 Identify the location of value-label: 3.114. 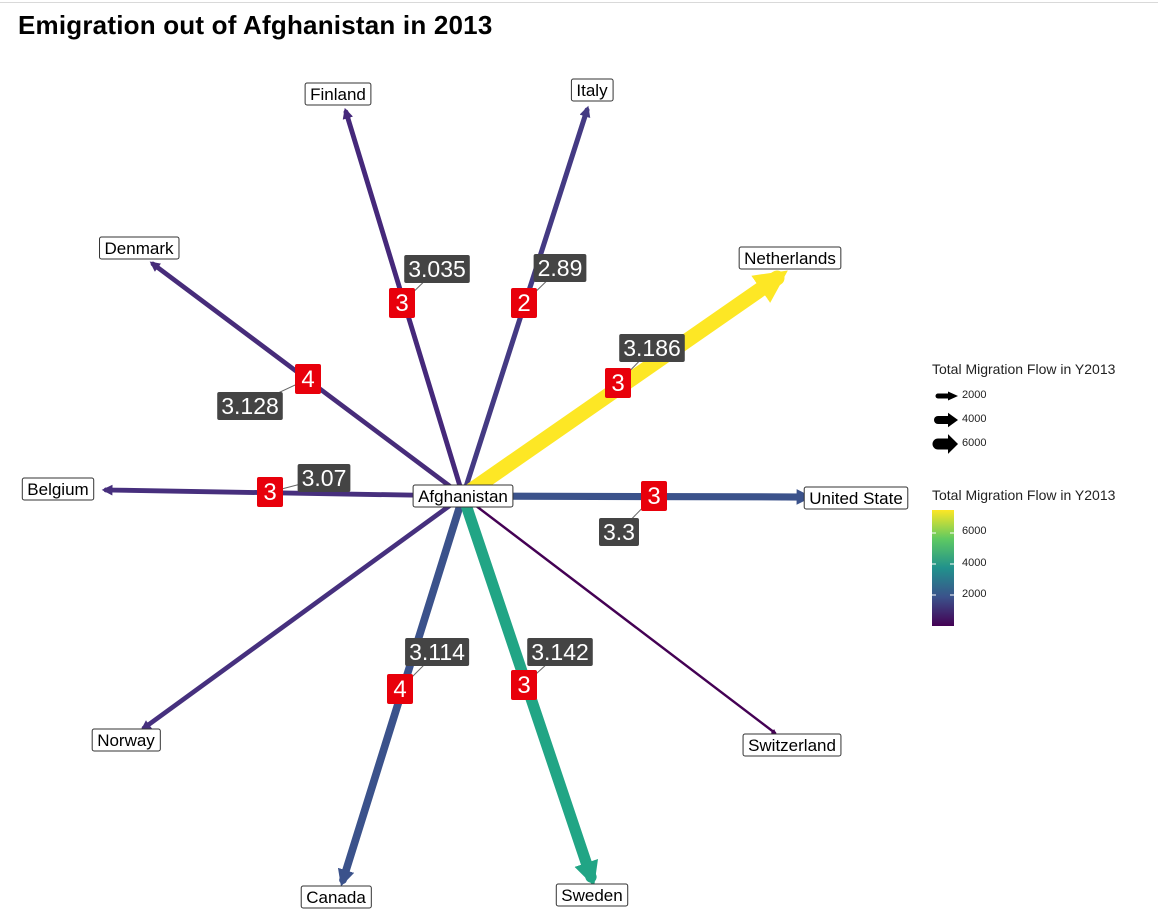
(437, 652).